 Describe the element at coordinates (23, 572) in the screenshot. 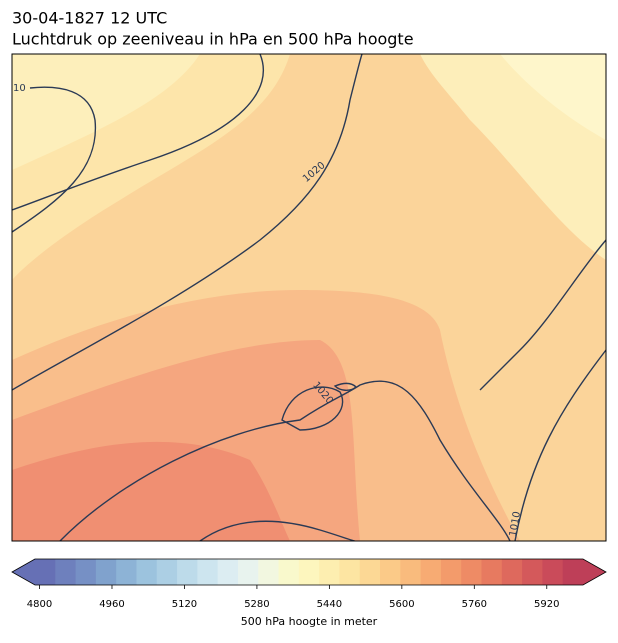

I see `colorbar-extend-low` at that location.